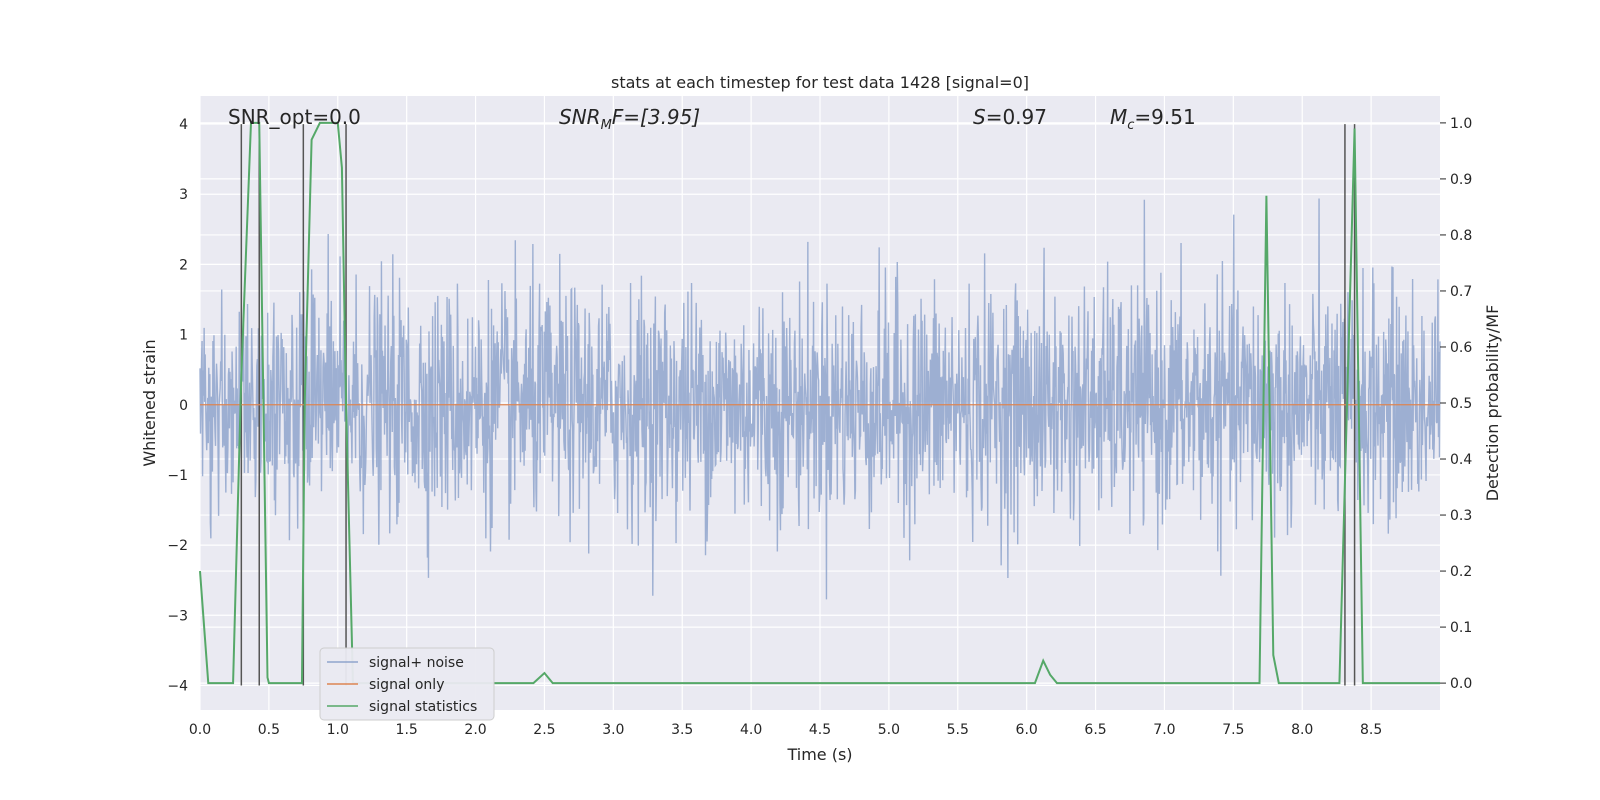 The width and height of the screenshot is (1600, 800). Describe the element at coordinates (177, 616) in the screenshot. I see `y-tick-label: −3` at that location.